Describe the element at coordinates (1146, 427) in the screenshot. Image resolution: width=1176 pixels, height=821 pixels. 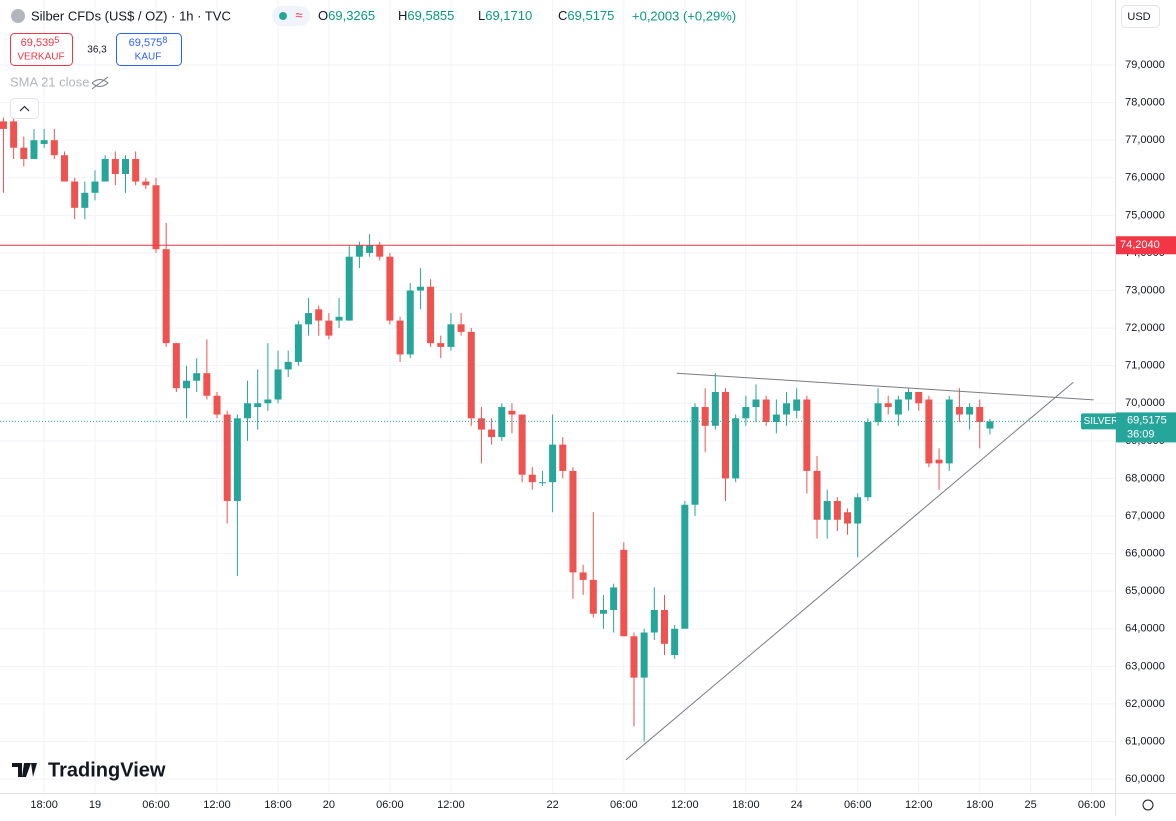
I see `last-price-label-bg` at that location.